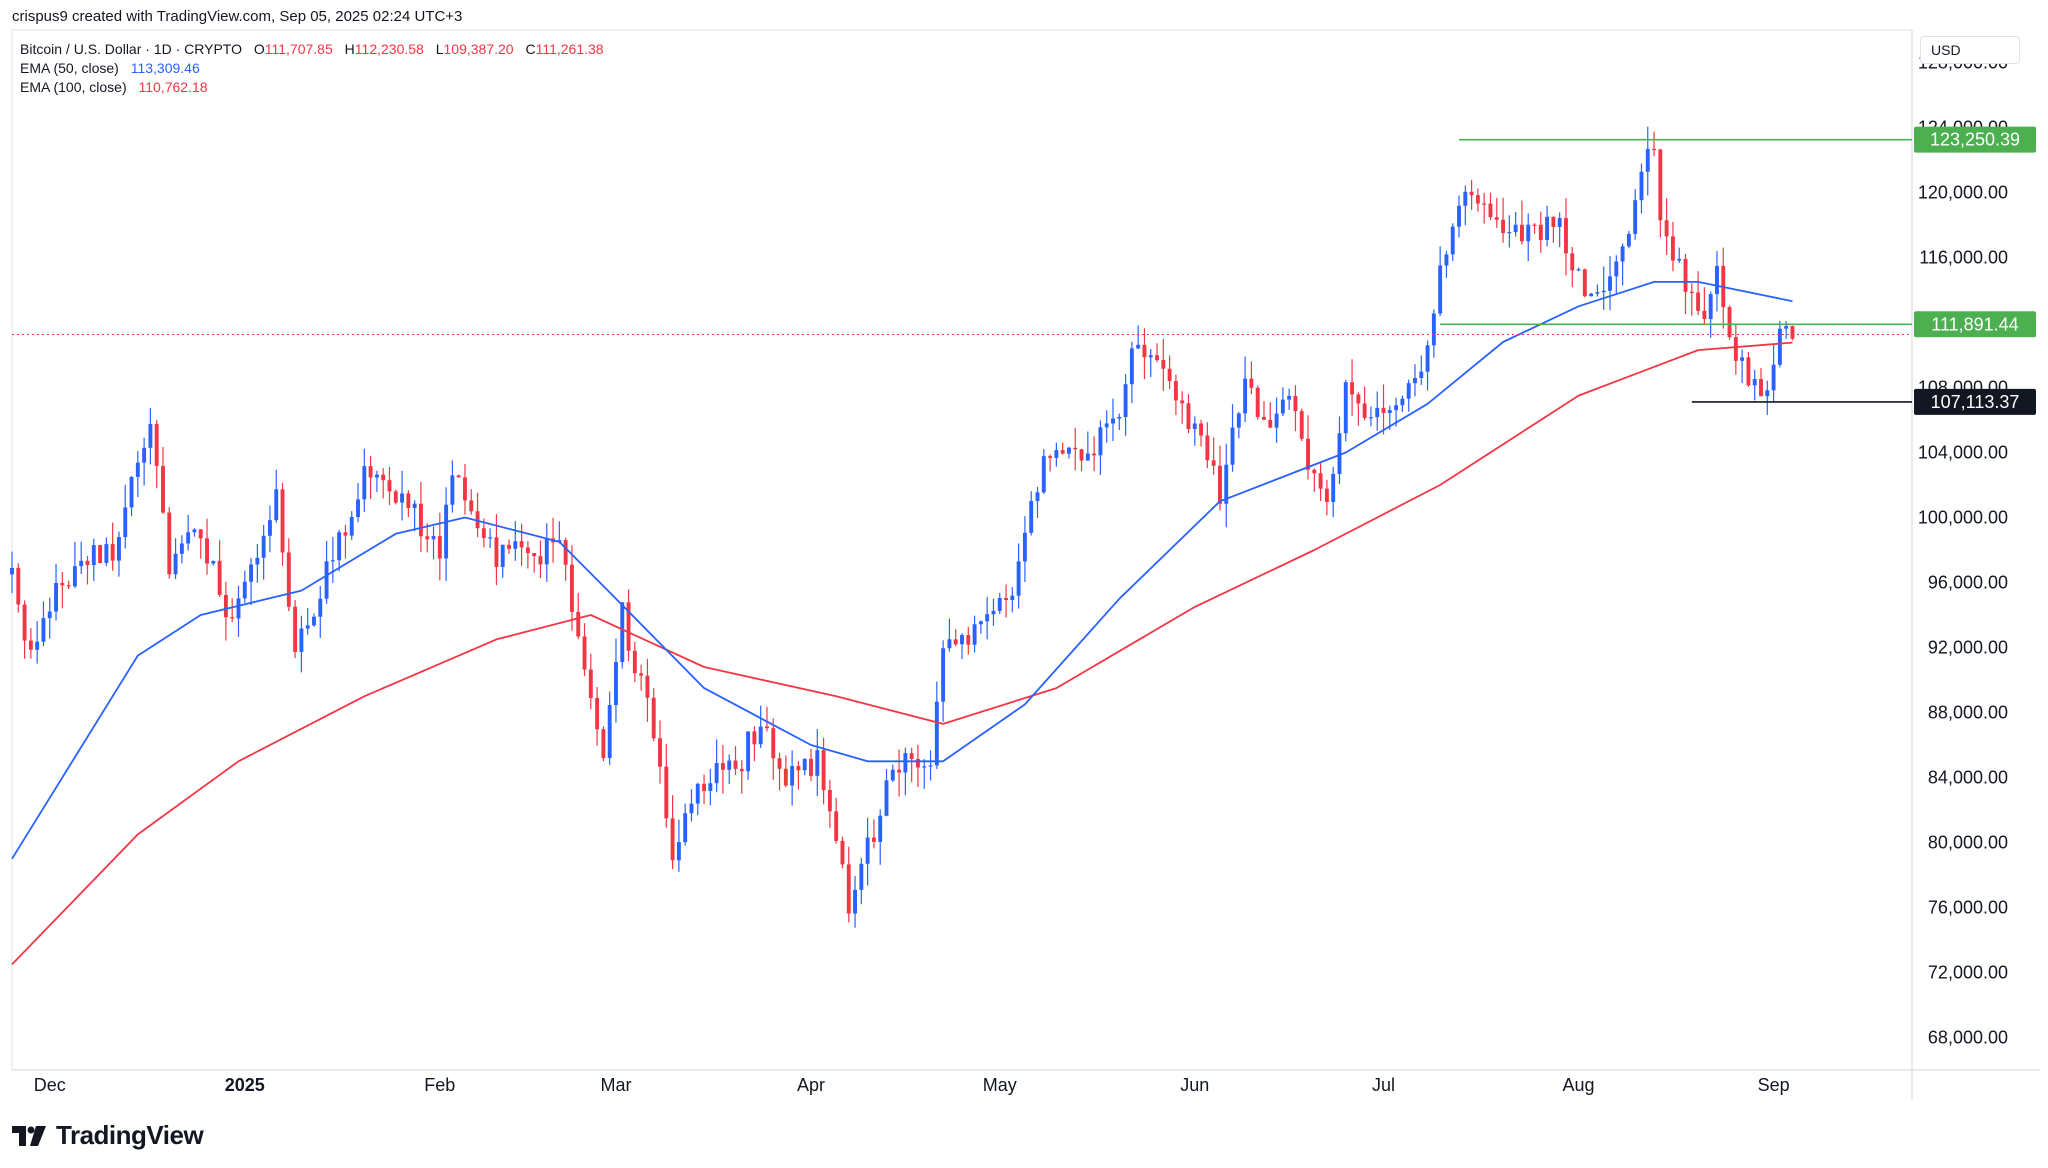 Image resolution: width=2048 pixels, height=1168 pixels. What do you see at coordinates (1968, 843) in the screenshot?
I see `price-tick-label: 80,000.00` at bounding box center [1968, 843].